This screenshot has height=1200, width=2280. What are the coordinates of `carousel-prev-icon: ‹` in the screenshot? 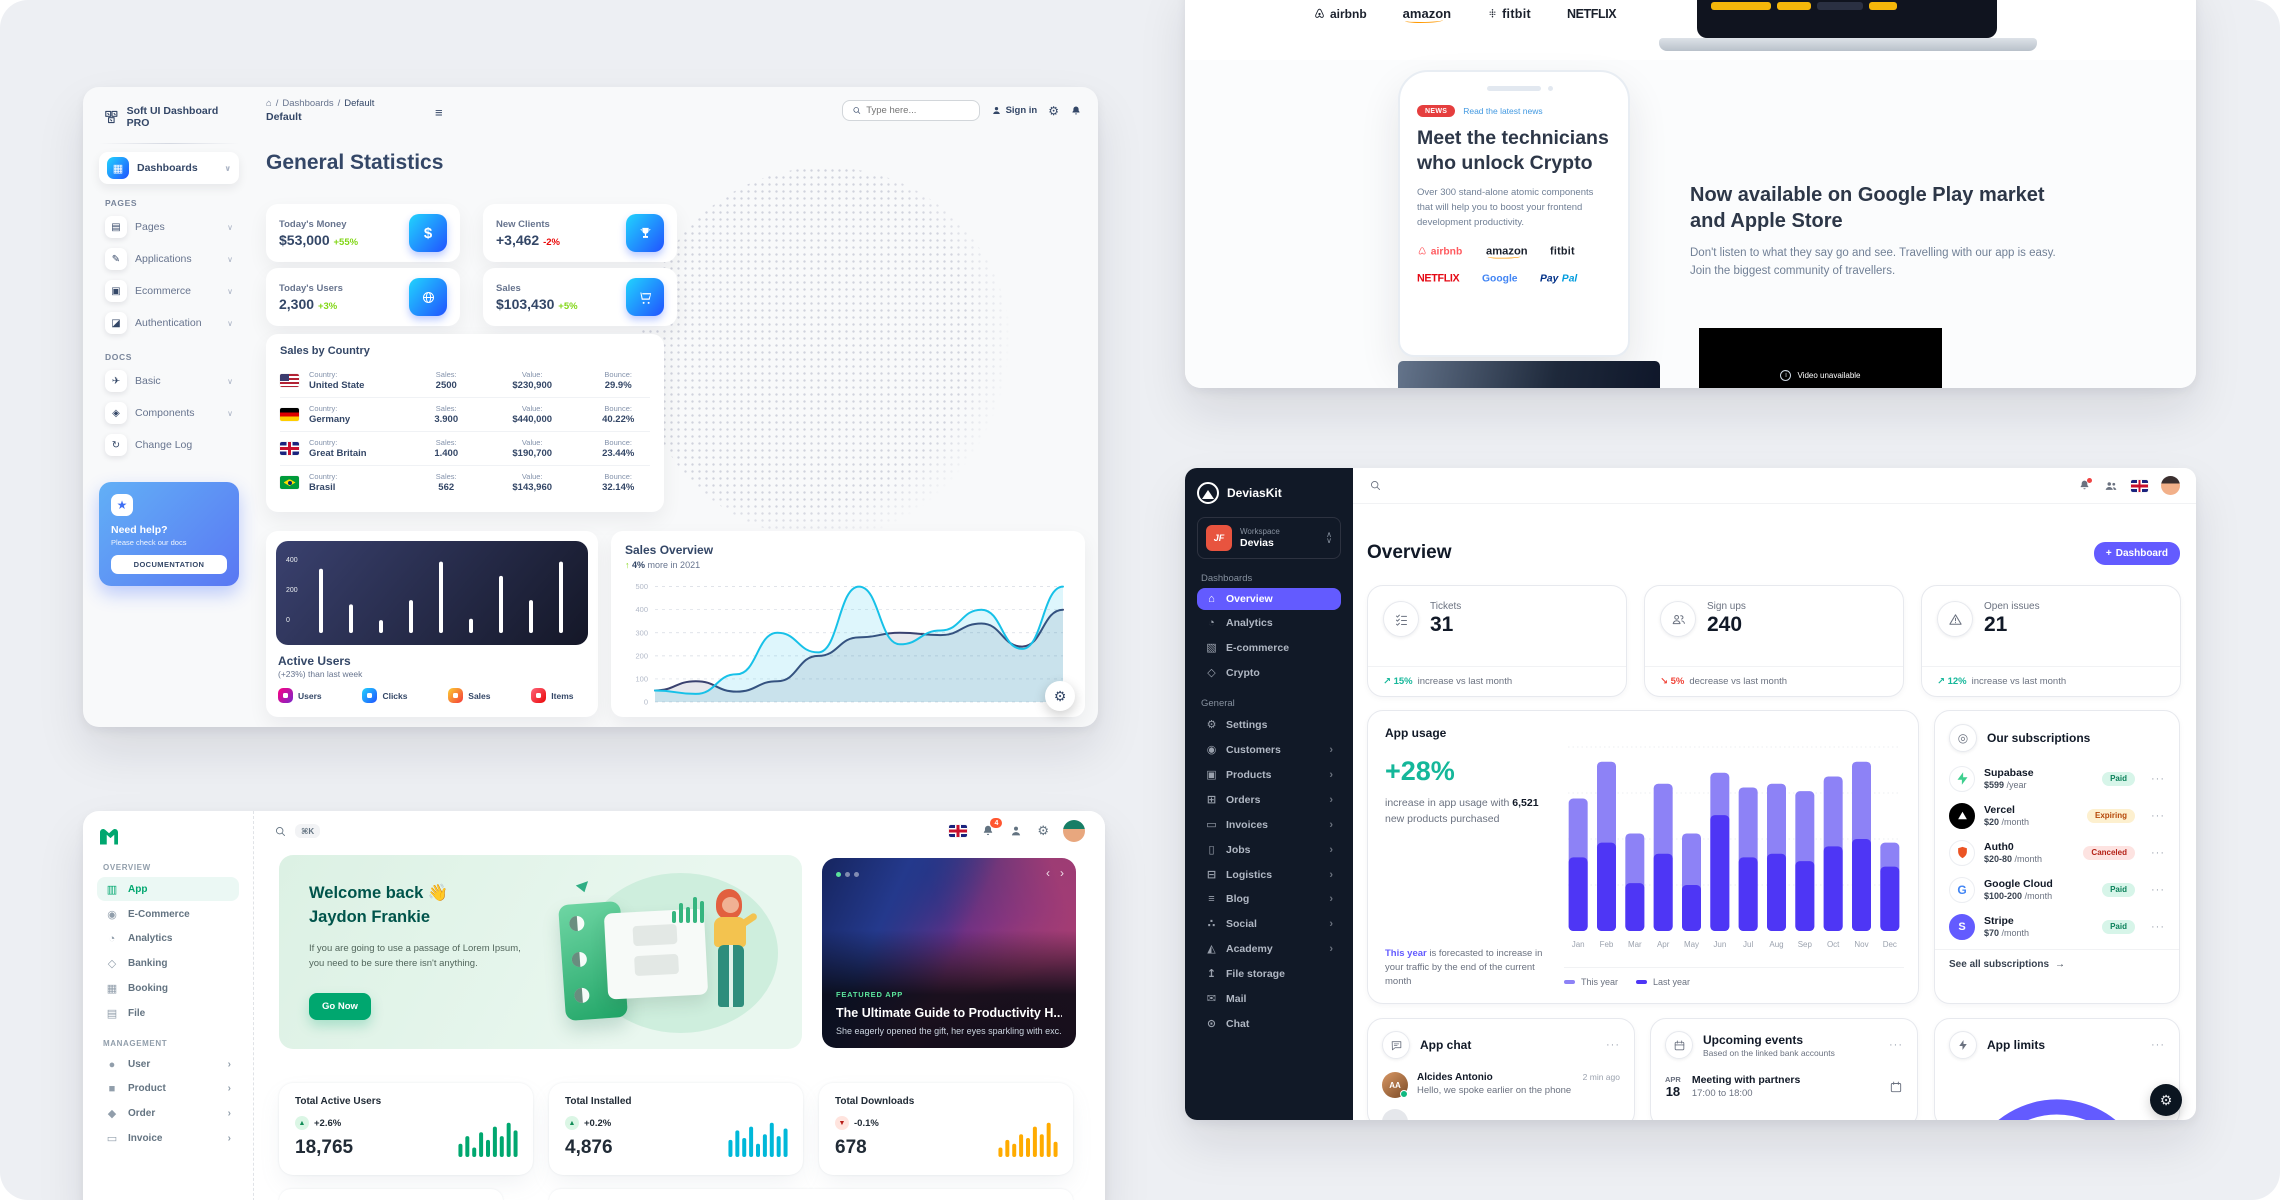 It's located at (1048, 873).